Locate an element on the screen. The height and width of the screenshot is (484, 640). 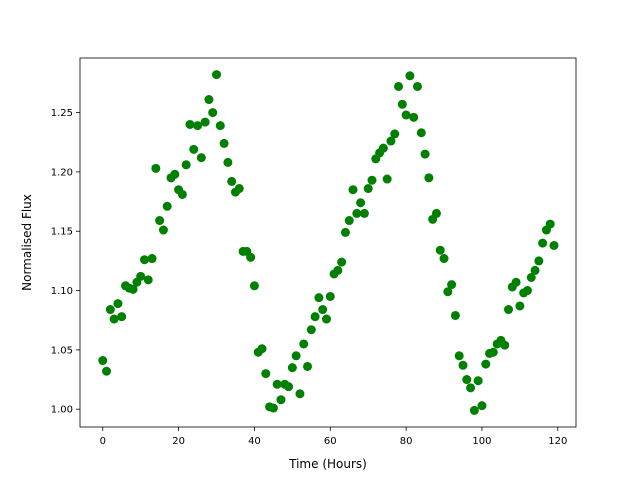
y-tick-label: 1.05 is located at coordinates (62, 350).